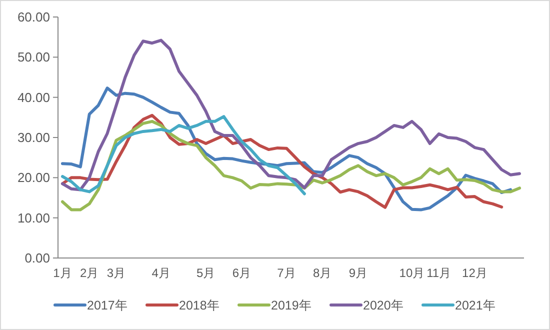 This screenshot has width=550, height=330. Describe the element at coordinates (33, 17) in the screenshot. I see `y-tick-label: 60.00` at that location.